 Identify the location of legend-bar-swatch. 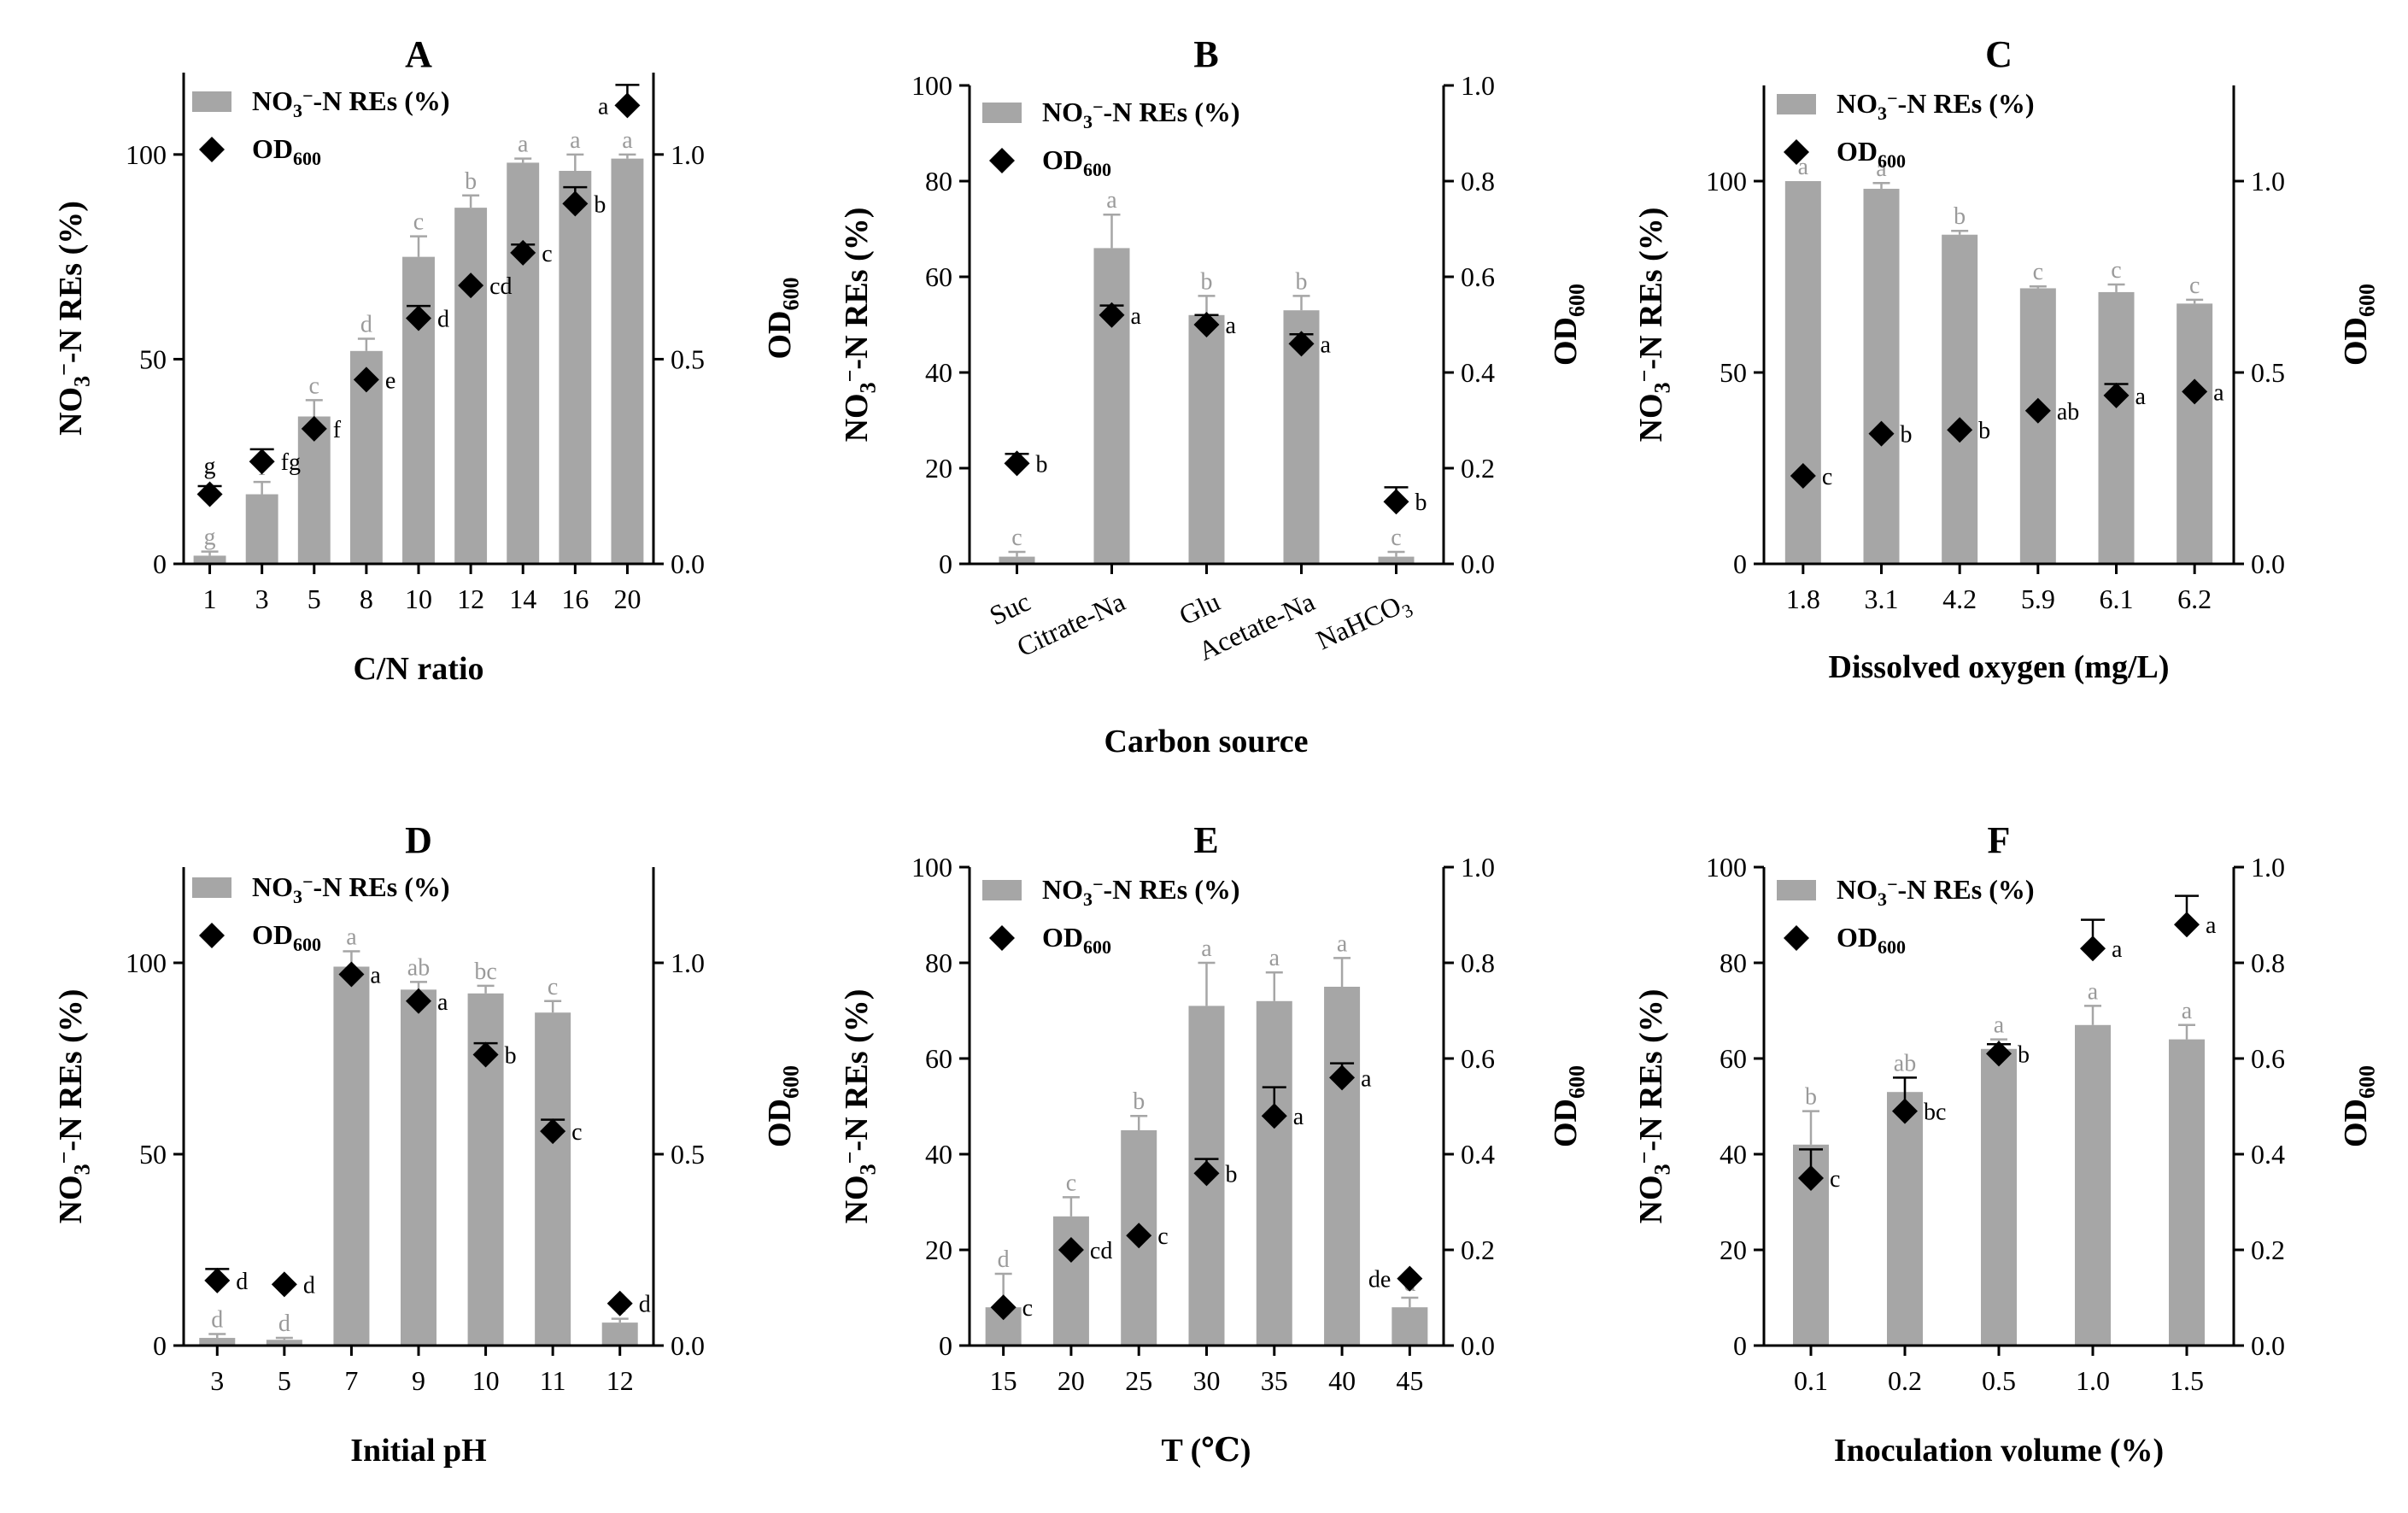
(1797, 890).